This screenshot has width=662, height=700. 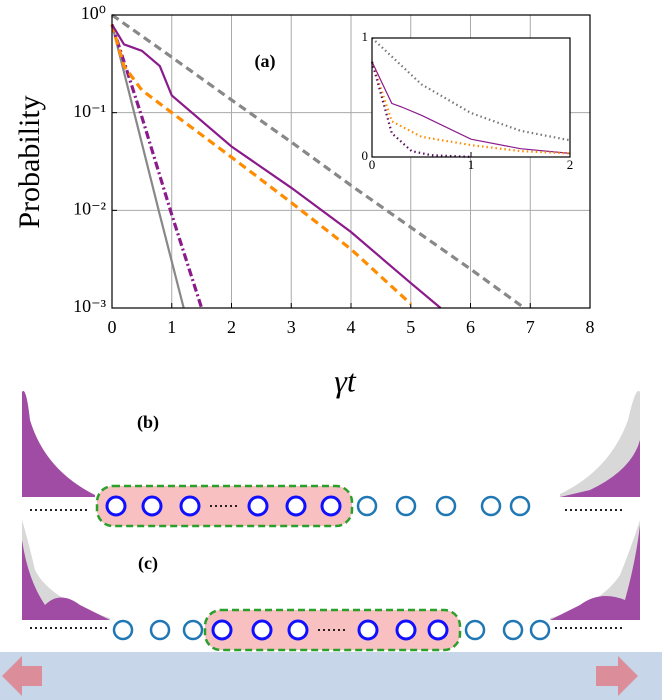 I want to click on plot-area, so click(x=471, y=97).